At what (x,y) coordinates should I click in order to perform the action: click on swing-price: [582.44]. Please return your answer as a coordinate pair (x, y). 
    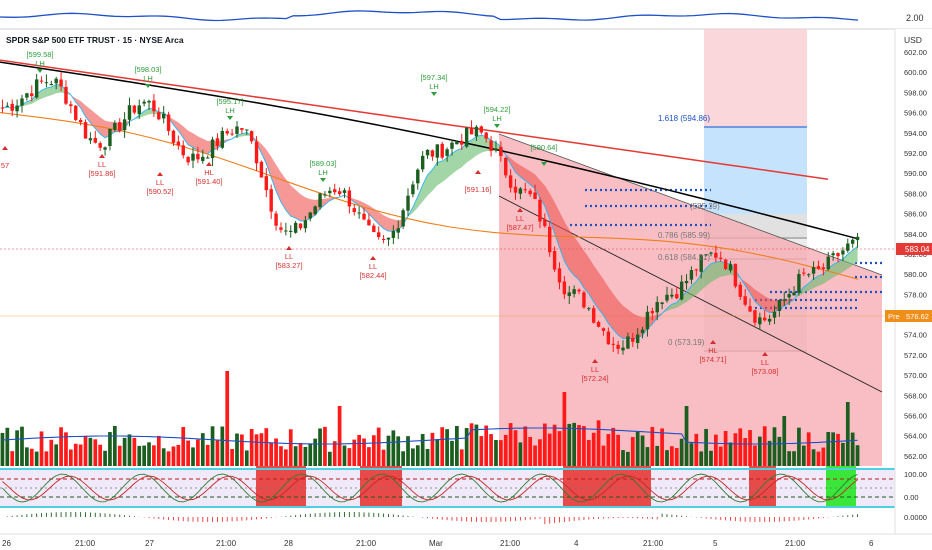
    Looking at the image, I should click on (372, 275).